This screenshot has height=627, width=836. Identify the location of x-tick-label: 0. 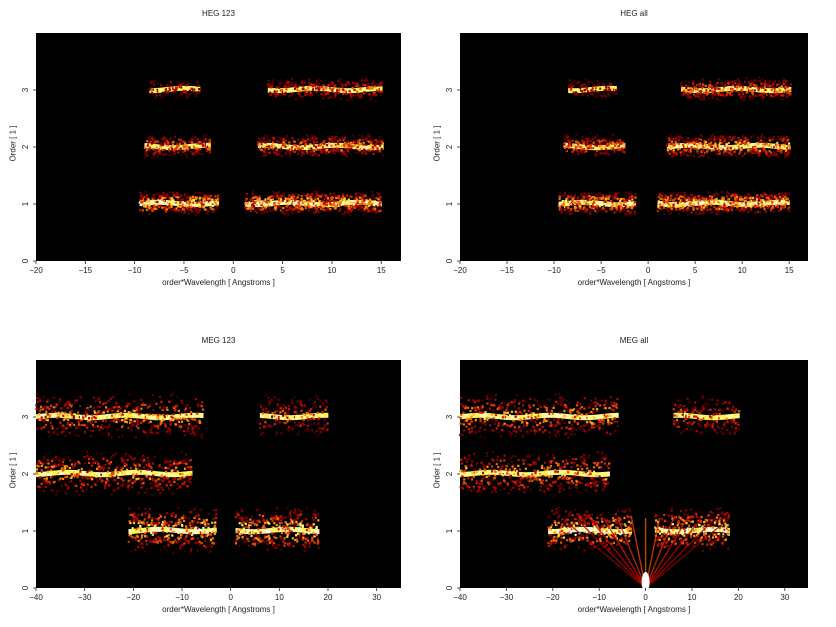
(648, 270).